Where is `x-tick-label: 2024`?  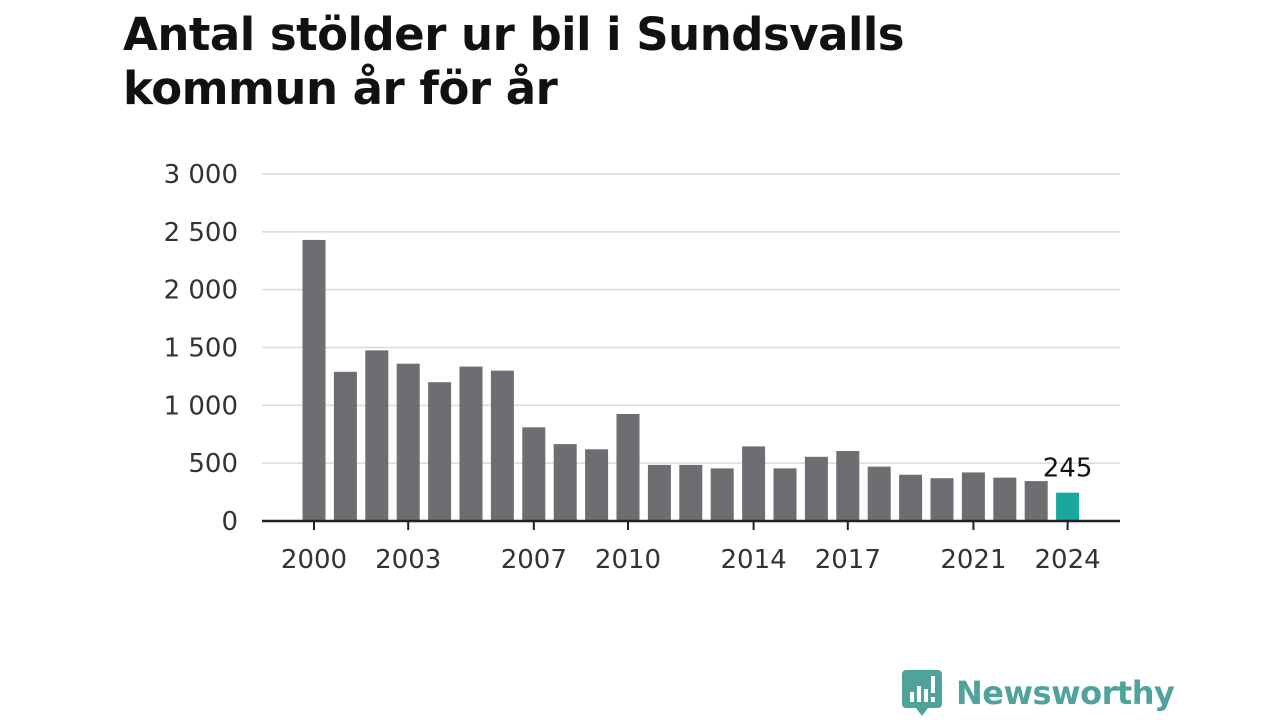 x-tick-label: 2024 is located at coordinates (1068, 560).